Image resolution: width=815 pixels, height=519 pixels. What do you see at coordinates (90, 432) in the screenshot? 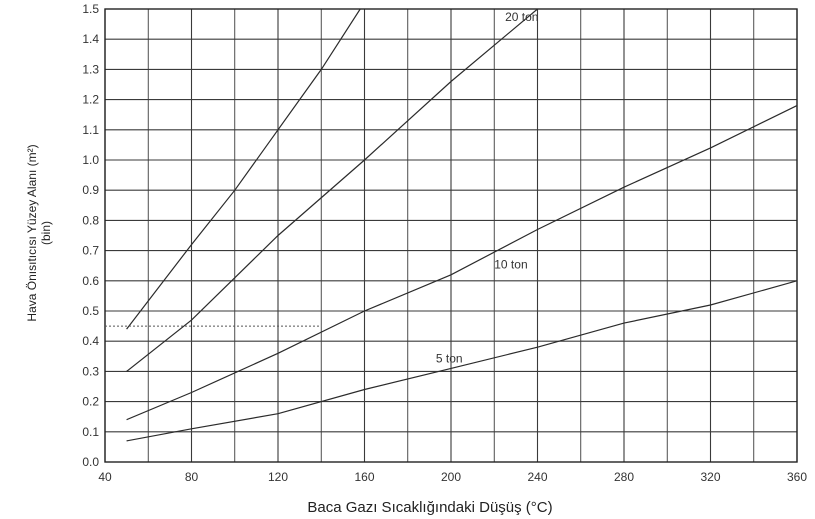
I see `y-tick-label: 0.1` at bounding box center [90, 432].